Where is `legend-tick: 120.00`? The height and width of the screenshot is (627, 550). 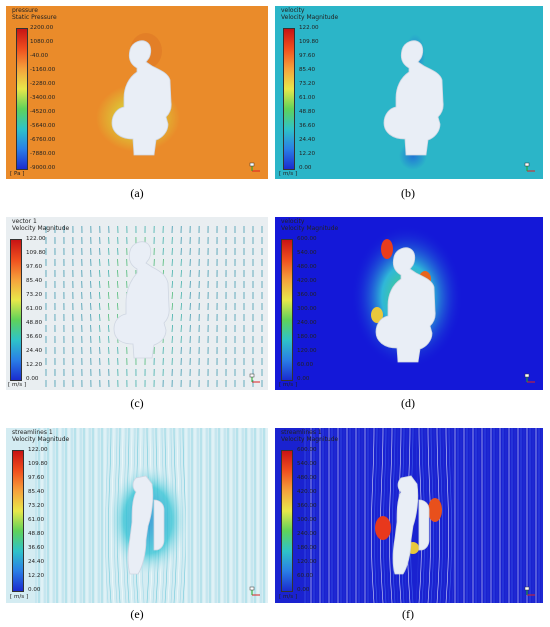
legend-tick: 120.00 is located at coordinates (307, 562).